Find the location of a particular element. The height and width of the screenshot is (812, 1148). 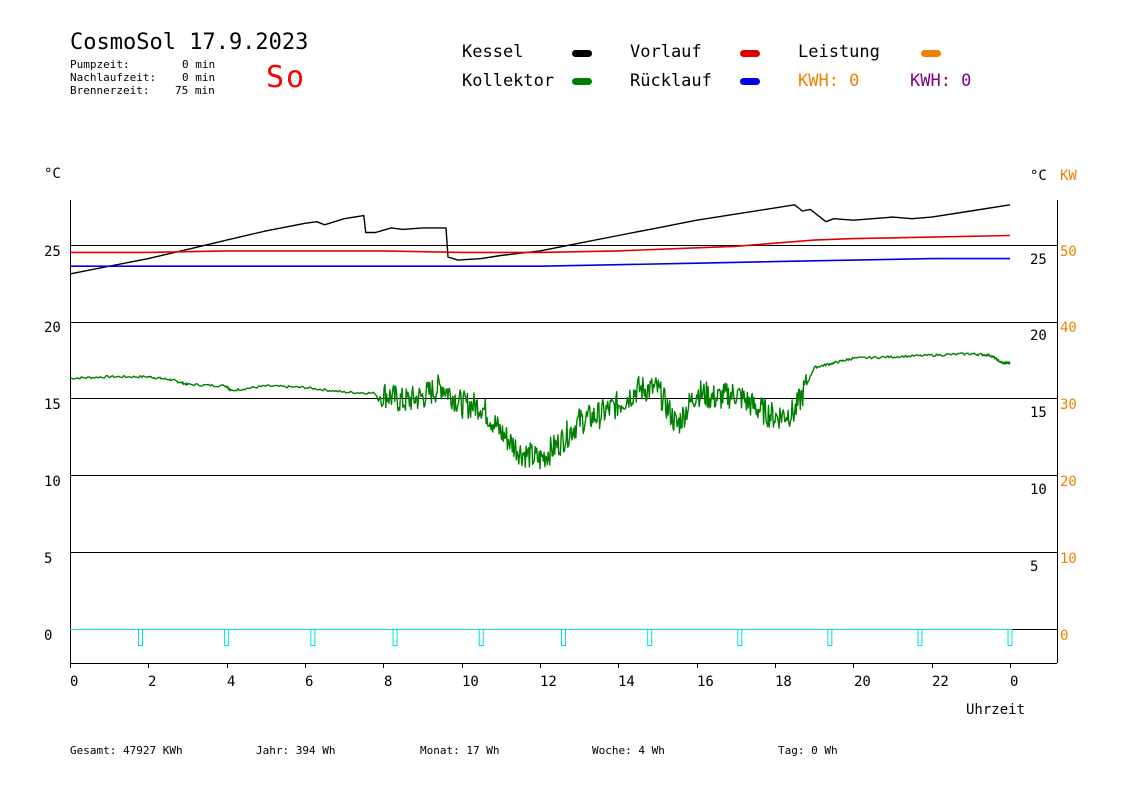

stat-label: Nachlaufzeit: is located at coordinates (113, 77).